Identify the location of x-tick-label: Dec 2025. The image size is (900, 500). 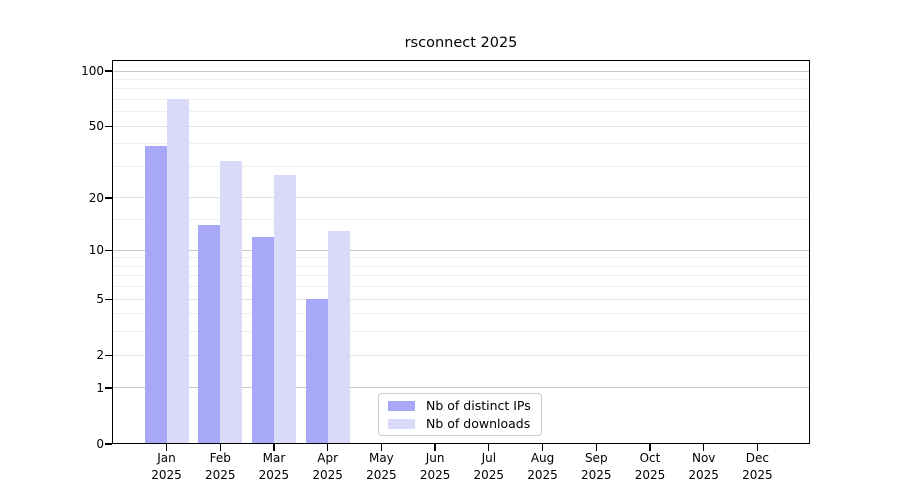
(757, 466).